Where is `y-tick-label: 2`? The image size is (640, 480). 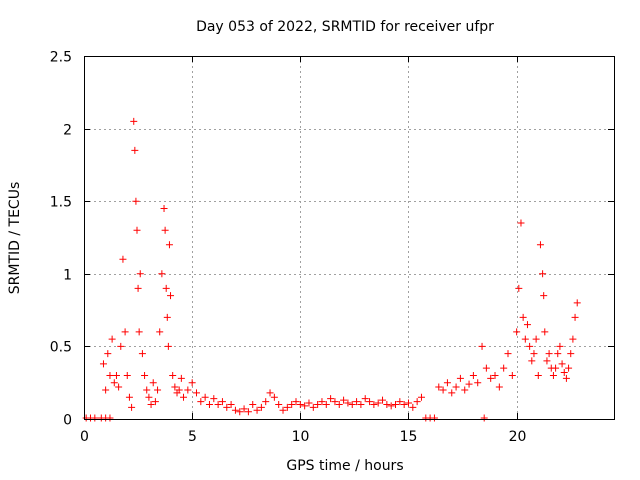
y-tick-label: 2 is located at coordinates (67, 131).